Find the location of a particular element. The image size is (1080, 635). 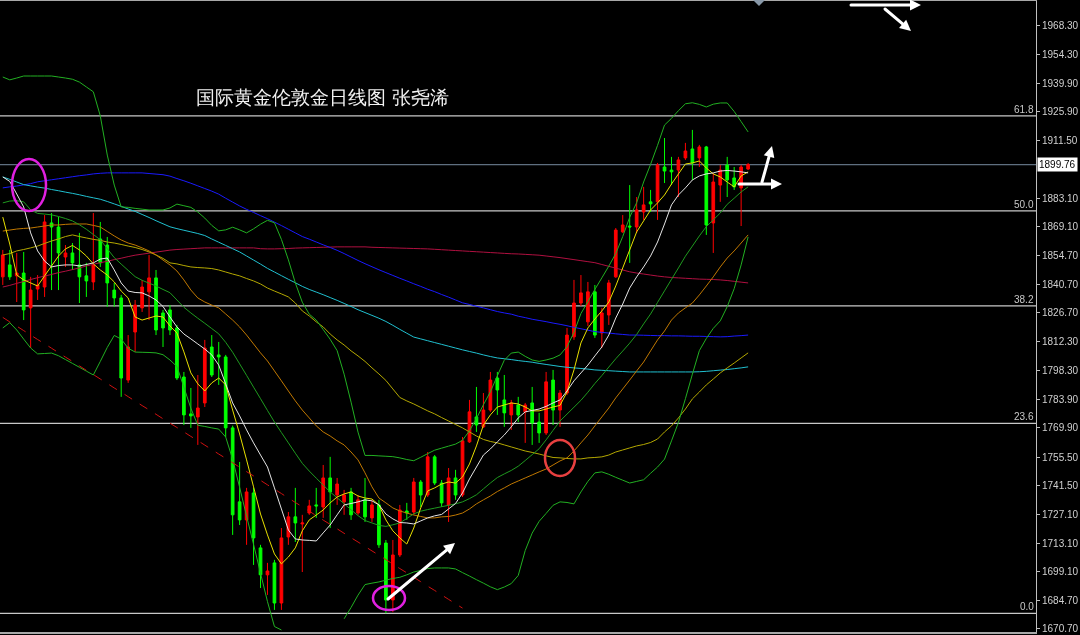

y-tick-label: 1769.90 is located at coordinates (1060, 428).